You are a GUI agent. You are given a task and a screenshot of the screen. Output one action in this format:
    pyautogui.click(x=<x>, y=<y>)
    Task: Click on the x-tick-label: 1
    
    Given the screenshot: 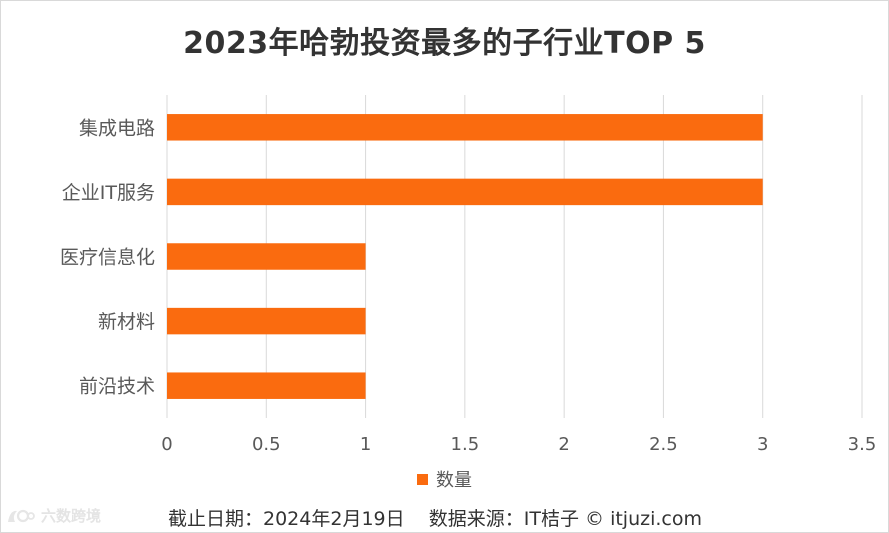 What is the action you would take?
    pyautogui.click(x=365, y=444)
    